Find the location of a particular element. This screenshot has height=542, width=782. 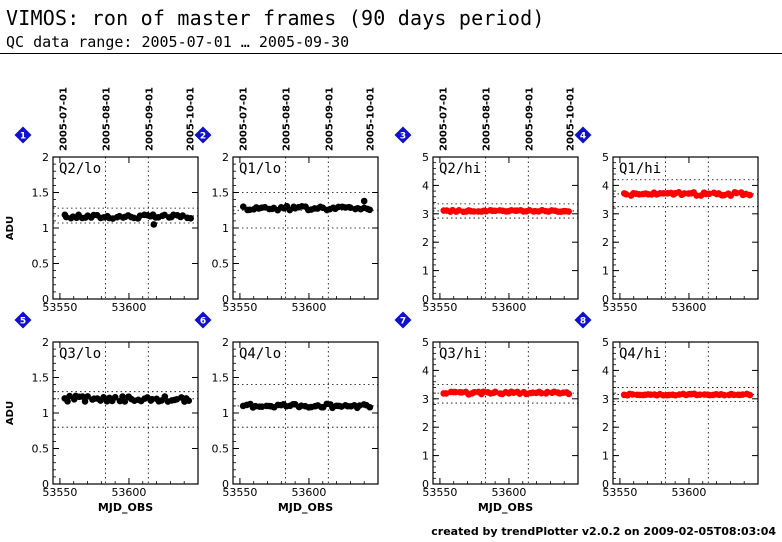

panel-number: 8 is located at coordinates (583, 322).